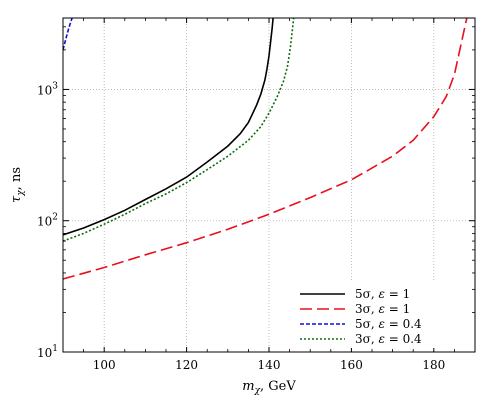 This screenshot has width=500, height=400. What do you see at coordinates (269, 365) in the screenshot?
I see `x-tick-label: 140` at bounding box center [269, 365].